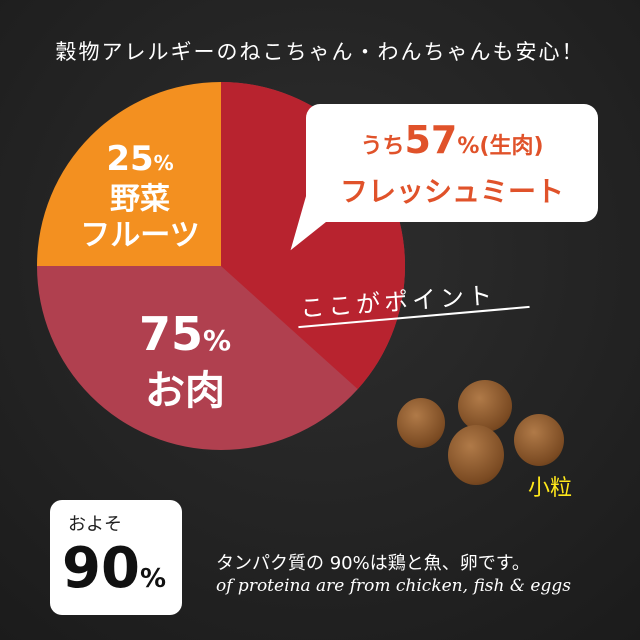 Image resolution: width=640 pixels, height=640 pixels. I want to click on meat-unit: %, so click(217, 340).